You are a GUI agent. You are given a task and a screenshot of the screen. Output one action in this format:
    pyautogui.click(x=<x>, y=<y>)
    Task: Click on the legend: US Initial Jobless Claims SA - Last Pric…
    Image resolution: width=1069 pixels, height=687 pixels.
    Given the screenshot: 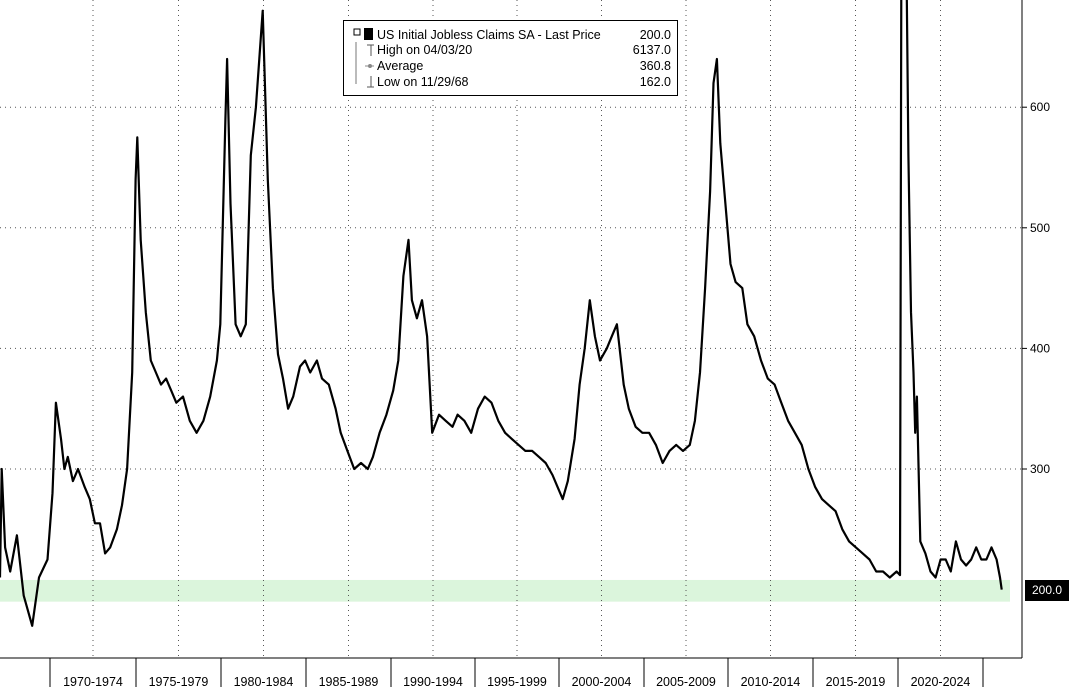 What is the action you would take?
    pyautogui.click(x=510, y=58)
    